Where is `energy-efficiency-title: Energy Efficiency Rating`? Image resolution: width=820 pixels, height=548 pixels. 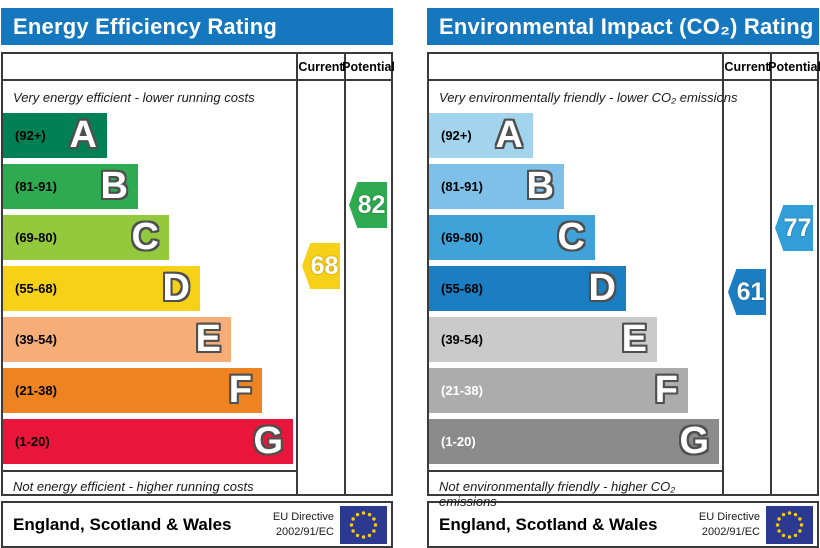
energy-efficiency-title: Energy Efficiency Rating is located at coordinates (197, 26).